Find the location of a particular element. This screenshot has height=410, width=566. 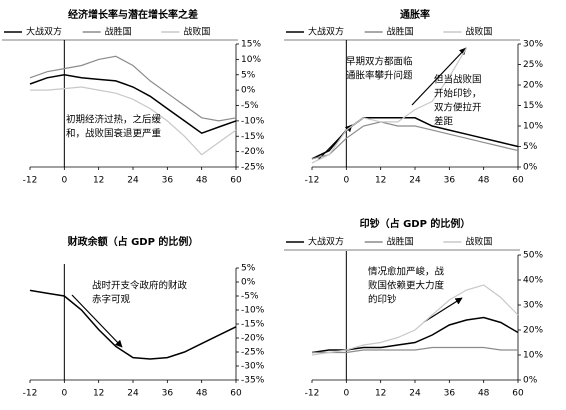

chart-title: 通胀率 is located at coordinates (415, 14).